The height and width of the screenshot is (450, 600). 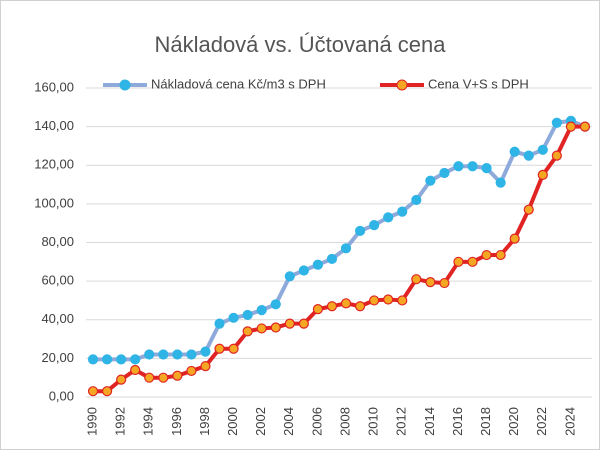 What do you see at coordinates (57, 357) in the screenshot?
I see `y-tick-label: 20,00` at bounding box center [57, 357].